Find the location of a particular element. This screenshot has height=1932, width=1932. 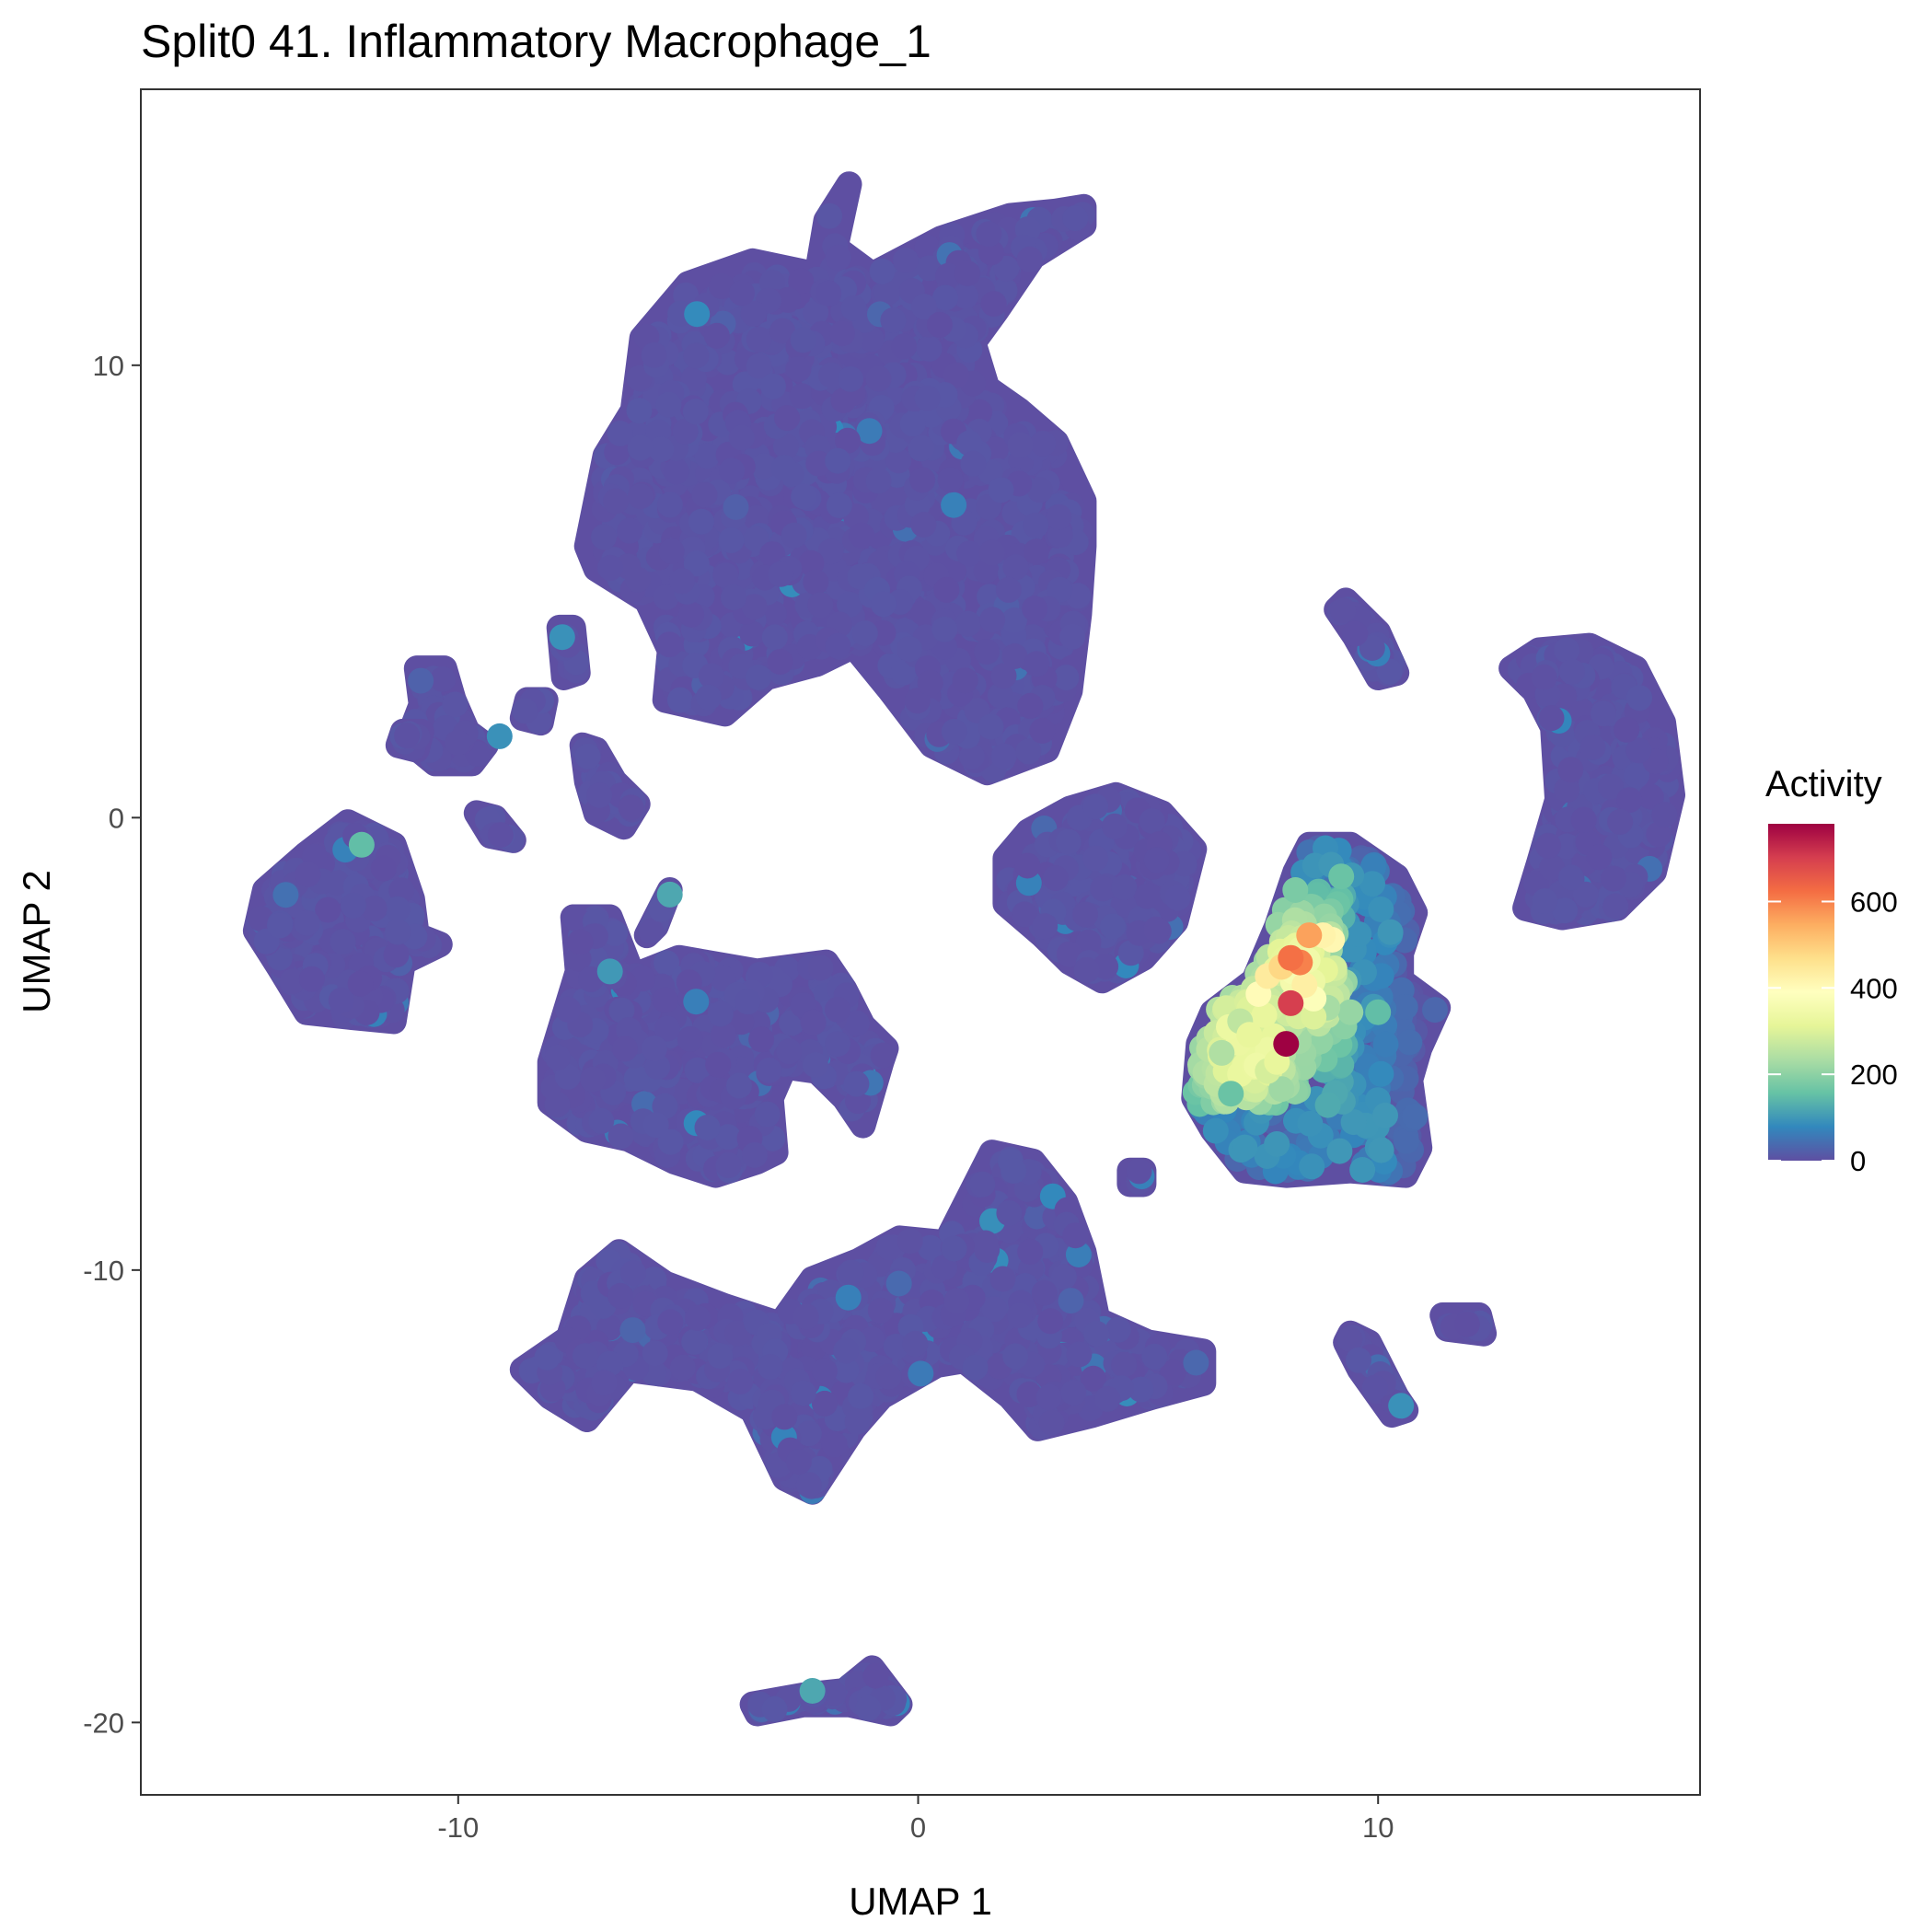

legend-title: Activity is located at coordinates (1824, 784).